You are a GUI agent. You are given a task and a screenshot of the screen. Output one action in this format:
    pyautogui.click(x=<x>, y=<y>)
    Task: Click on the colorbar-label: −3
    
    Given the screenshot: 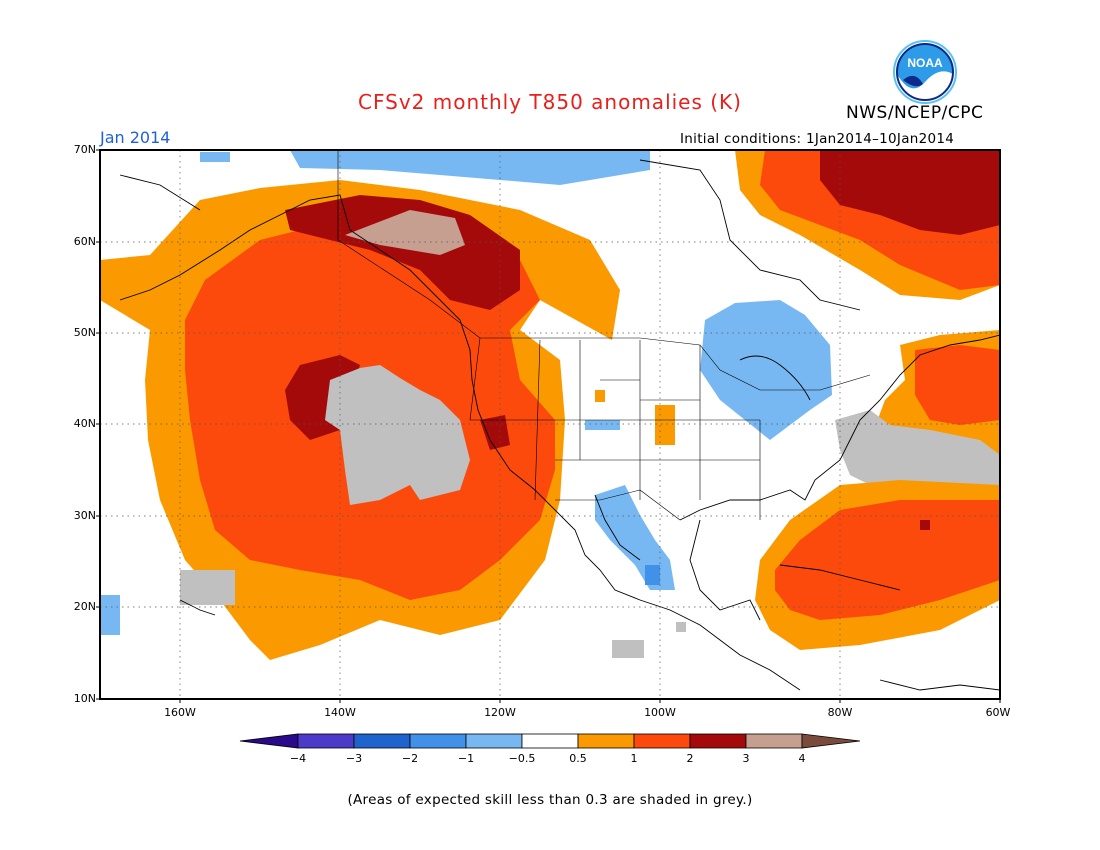 What is the action you would take?
    pyautogui.click(x=354, y=758)
    